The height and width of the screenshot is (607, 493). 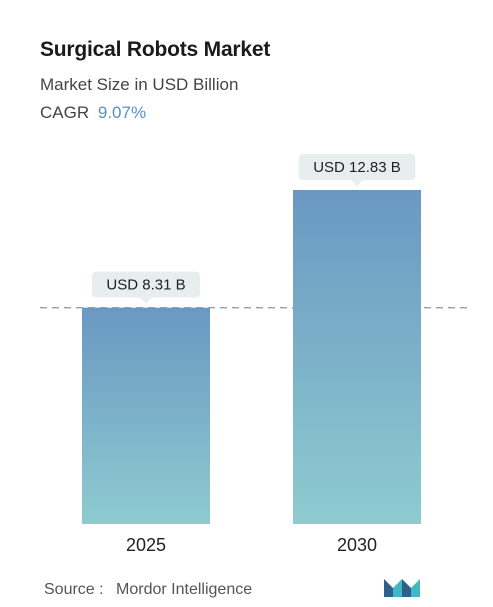 I want to click on value-label-bg-2025, so click(x=146, y=284).